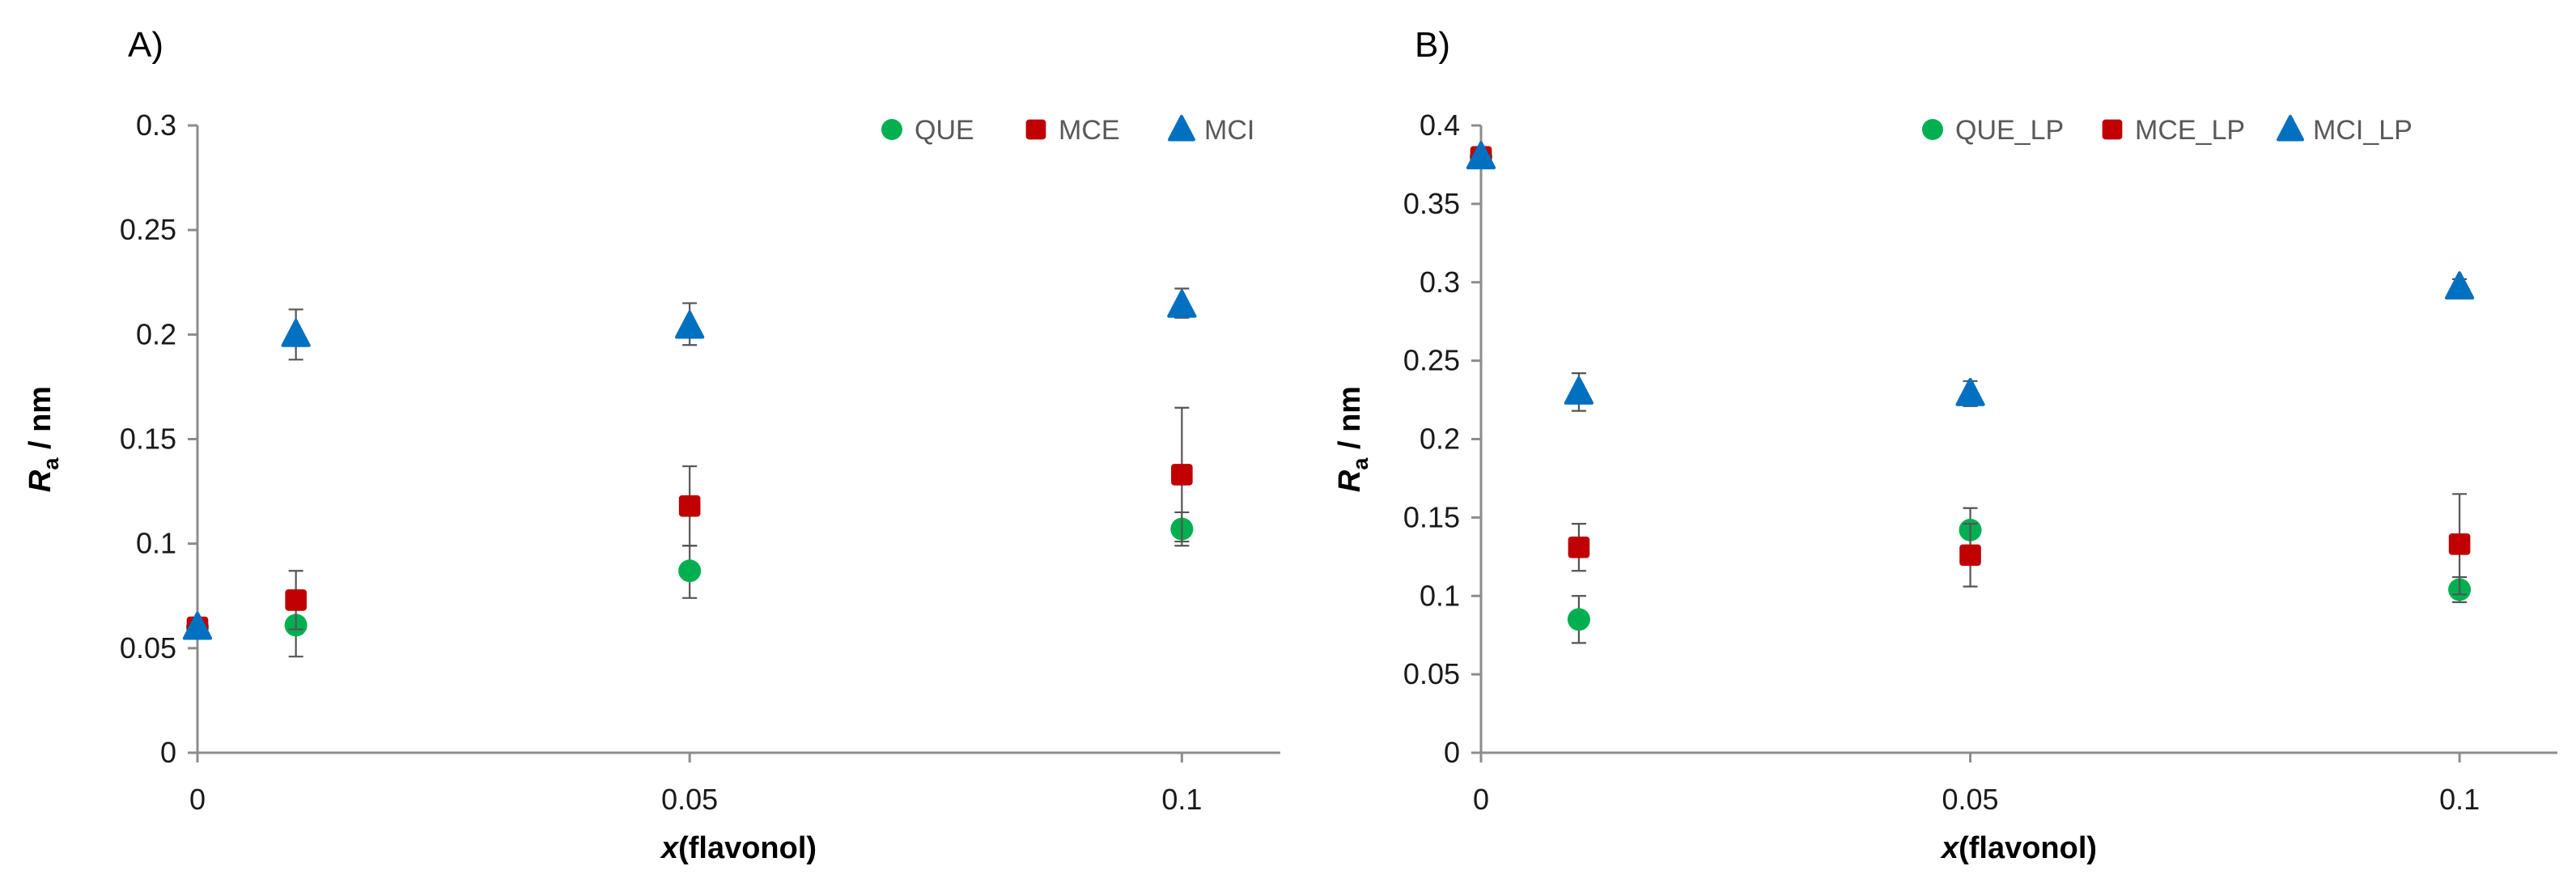 This screenshot has height=896, width=2576. I want to click on legend-label-mci: MCI, so click(1229, 130).